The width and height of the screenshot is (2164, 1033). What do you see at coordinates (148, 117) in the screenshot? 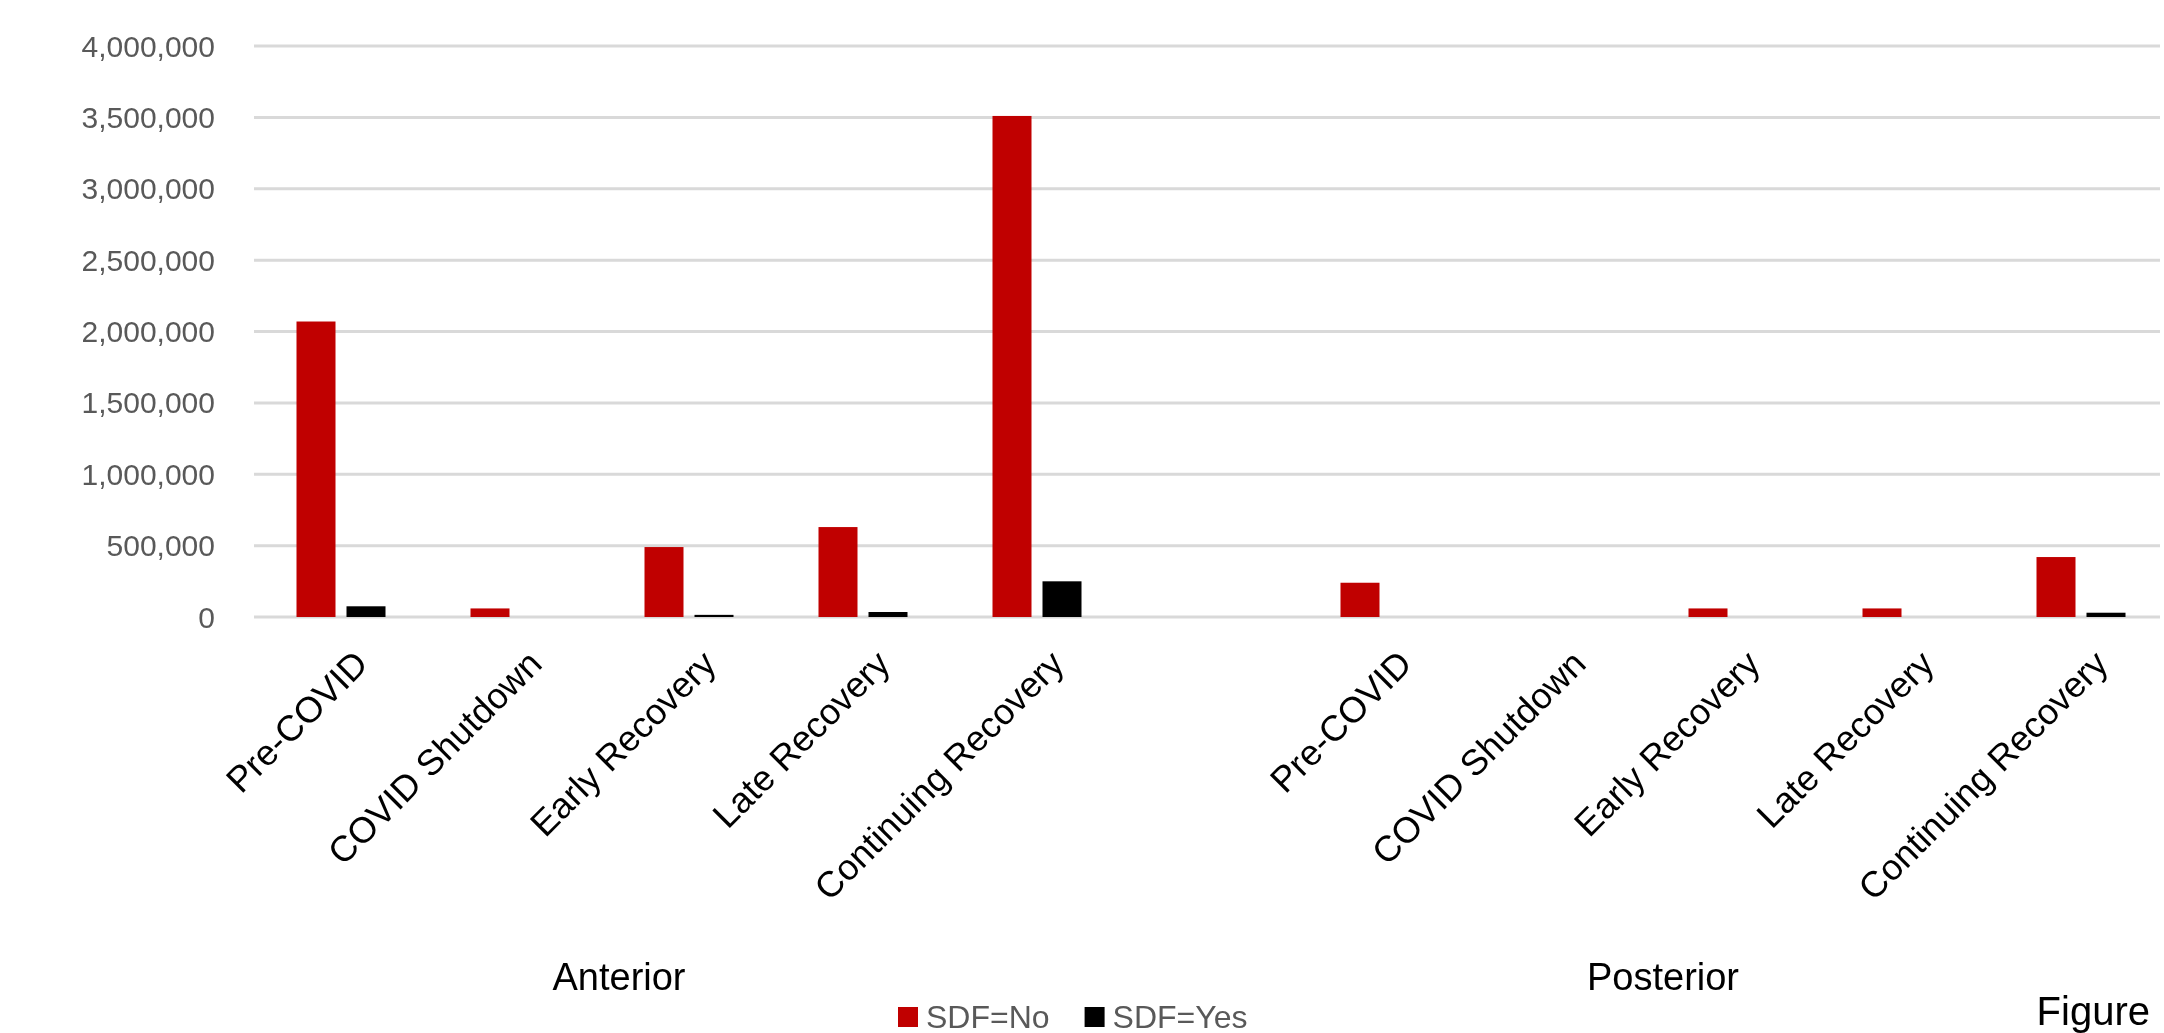
I see `y-tick-label: 3,500,000` at bounding box center [148, 117].